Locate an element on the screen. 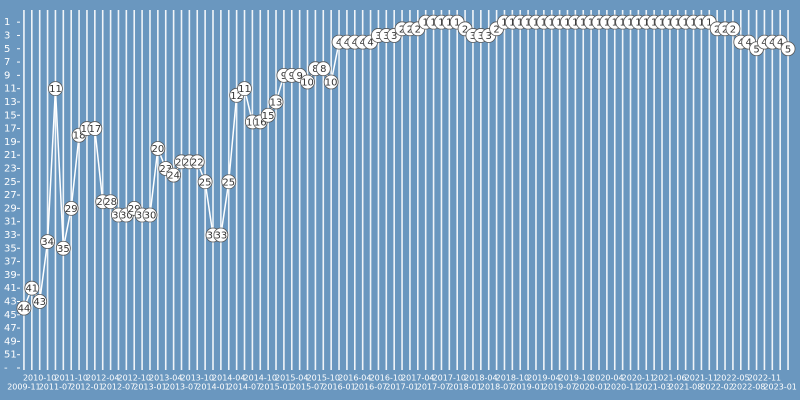 The image size is (800, 400). y-tick-label: 33 is located at coordinates (10, 235).